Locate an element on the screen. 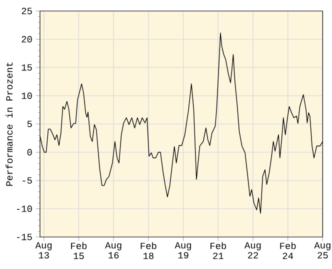 This screenshot has width=332, height=269. x-tick-label: Aug 19 is located at coordinates (182, 250).